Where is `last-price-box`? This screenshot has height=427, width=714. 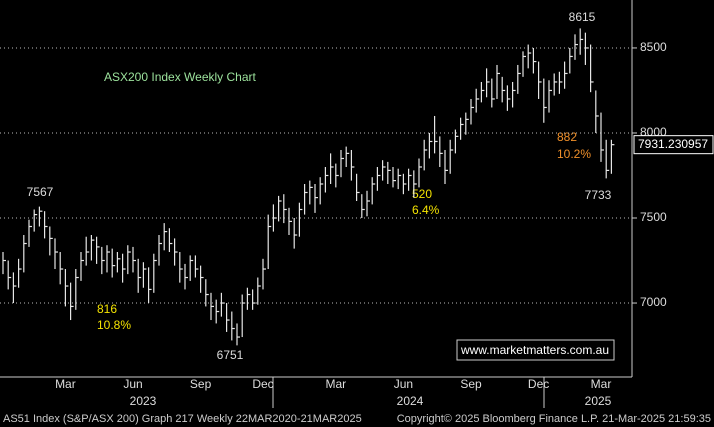 last-price-box is located at coordinates (673, 145).